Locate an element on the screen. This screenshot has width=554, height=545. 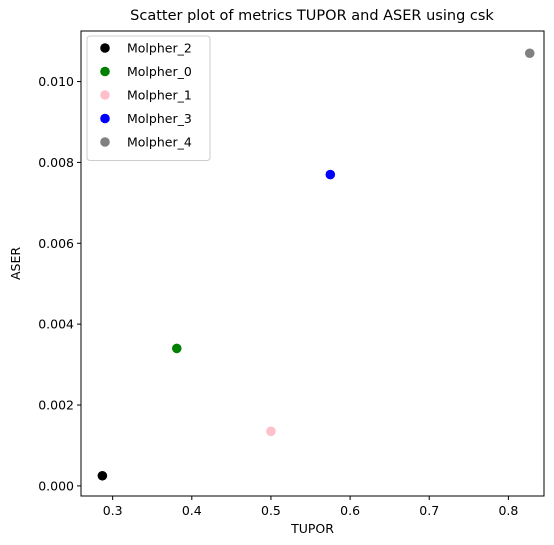
x-tick-label: 0.8 is located at coordinates (508, 510).